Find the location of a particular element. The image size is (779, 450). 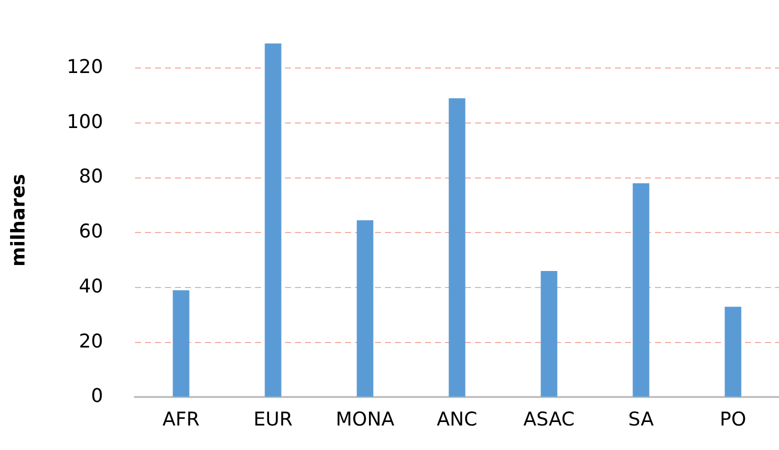

y-tick-label: 20 is located at coordinates (91, 341).